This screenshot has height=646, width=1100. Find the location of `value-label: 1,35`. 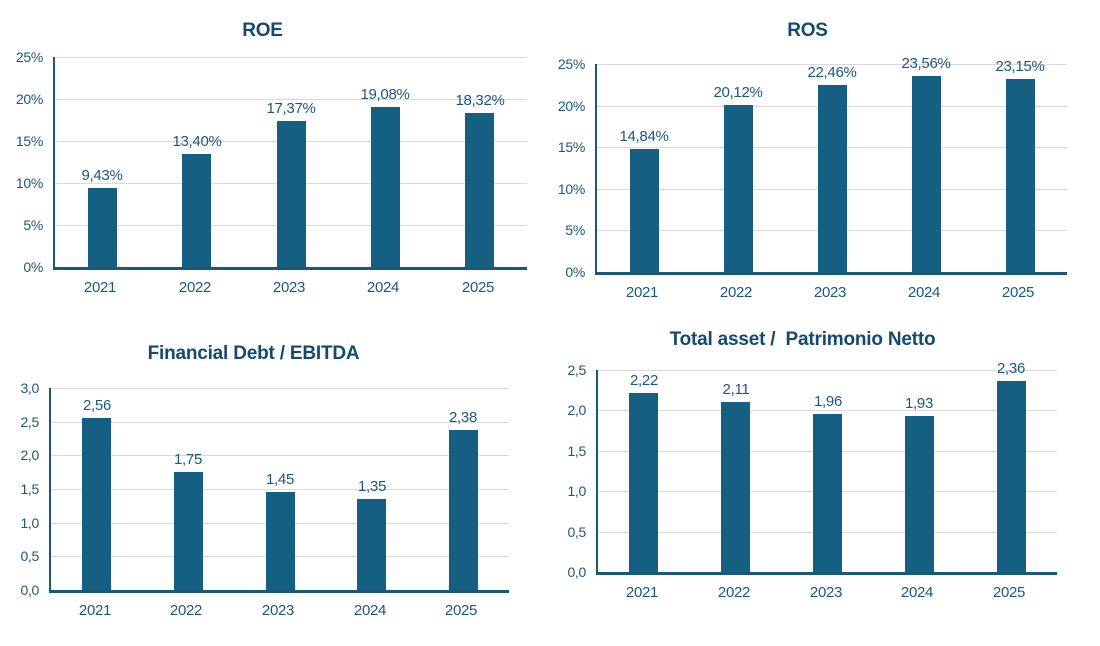

value-label: 1,35 is located at coordinates (372, 486).